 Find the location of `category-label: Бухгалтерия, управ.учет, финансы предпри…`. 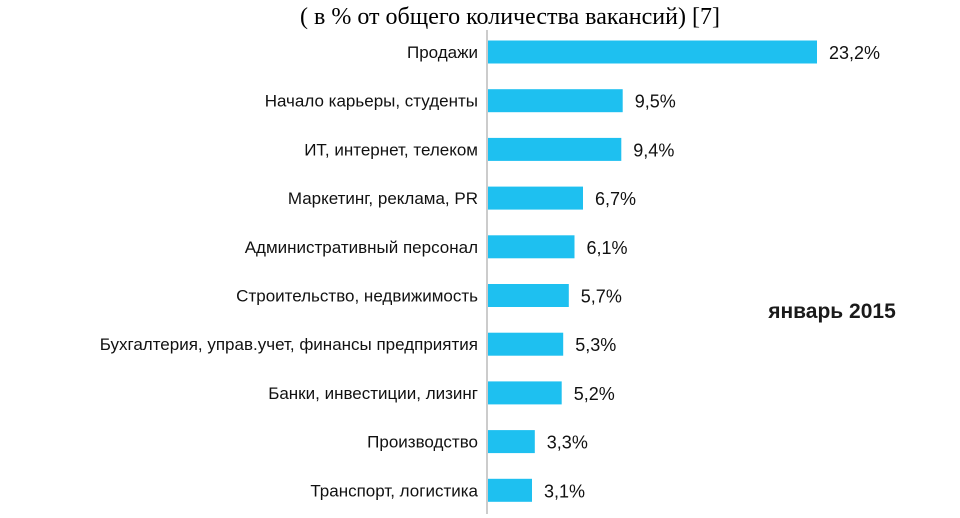

category-label: Бухгалтерия, управ.учет, финансы предпри… is located at coordinates (289, 344).